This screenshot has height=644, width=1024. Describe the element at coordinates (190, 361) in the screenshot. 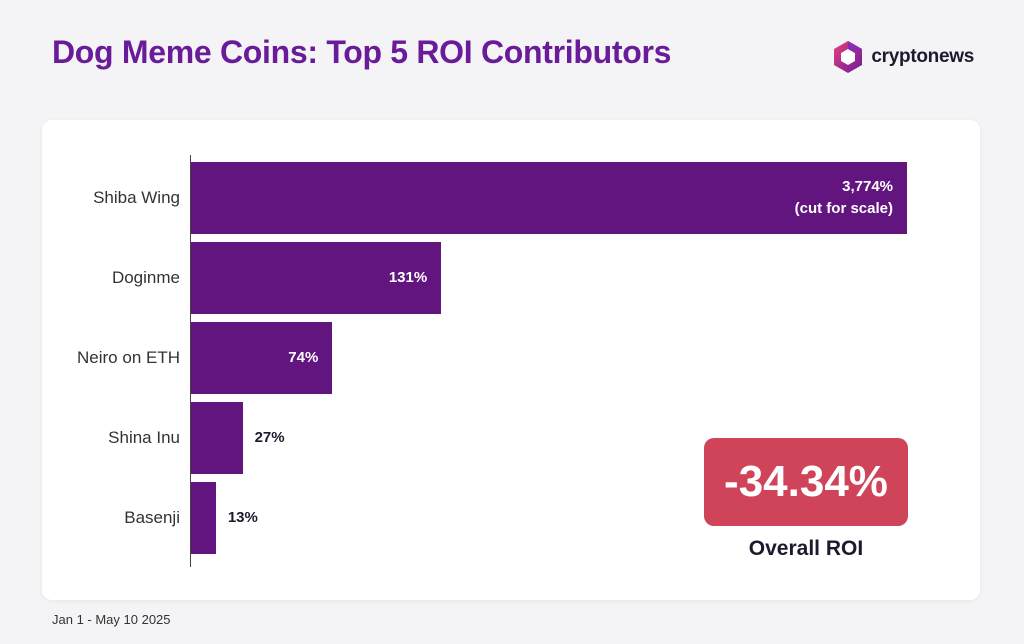

I see `y-axis-line` at that location.